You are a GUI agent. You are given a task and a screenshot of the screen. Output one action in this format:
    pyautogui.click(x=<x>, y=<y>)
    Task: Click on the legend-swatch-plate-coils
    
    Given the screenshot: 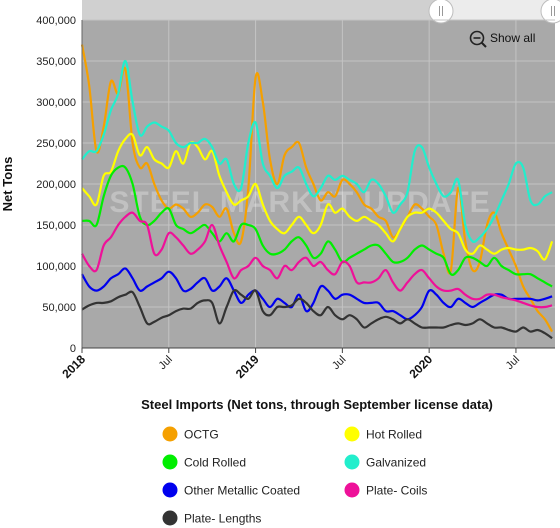 What is the action you would take?
    pyautogui.click(x=352, y=490)
    